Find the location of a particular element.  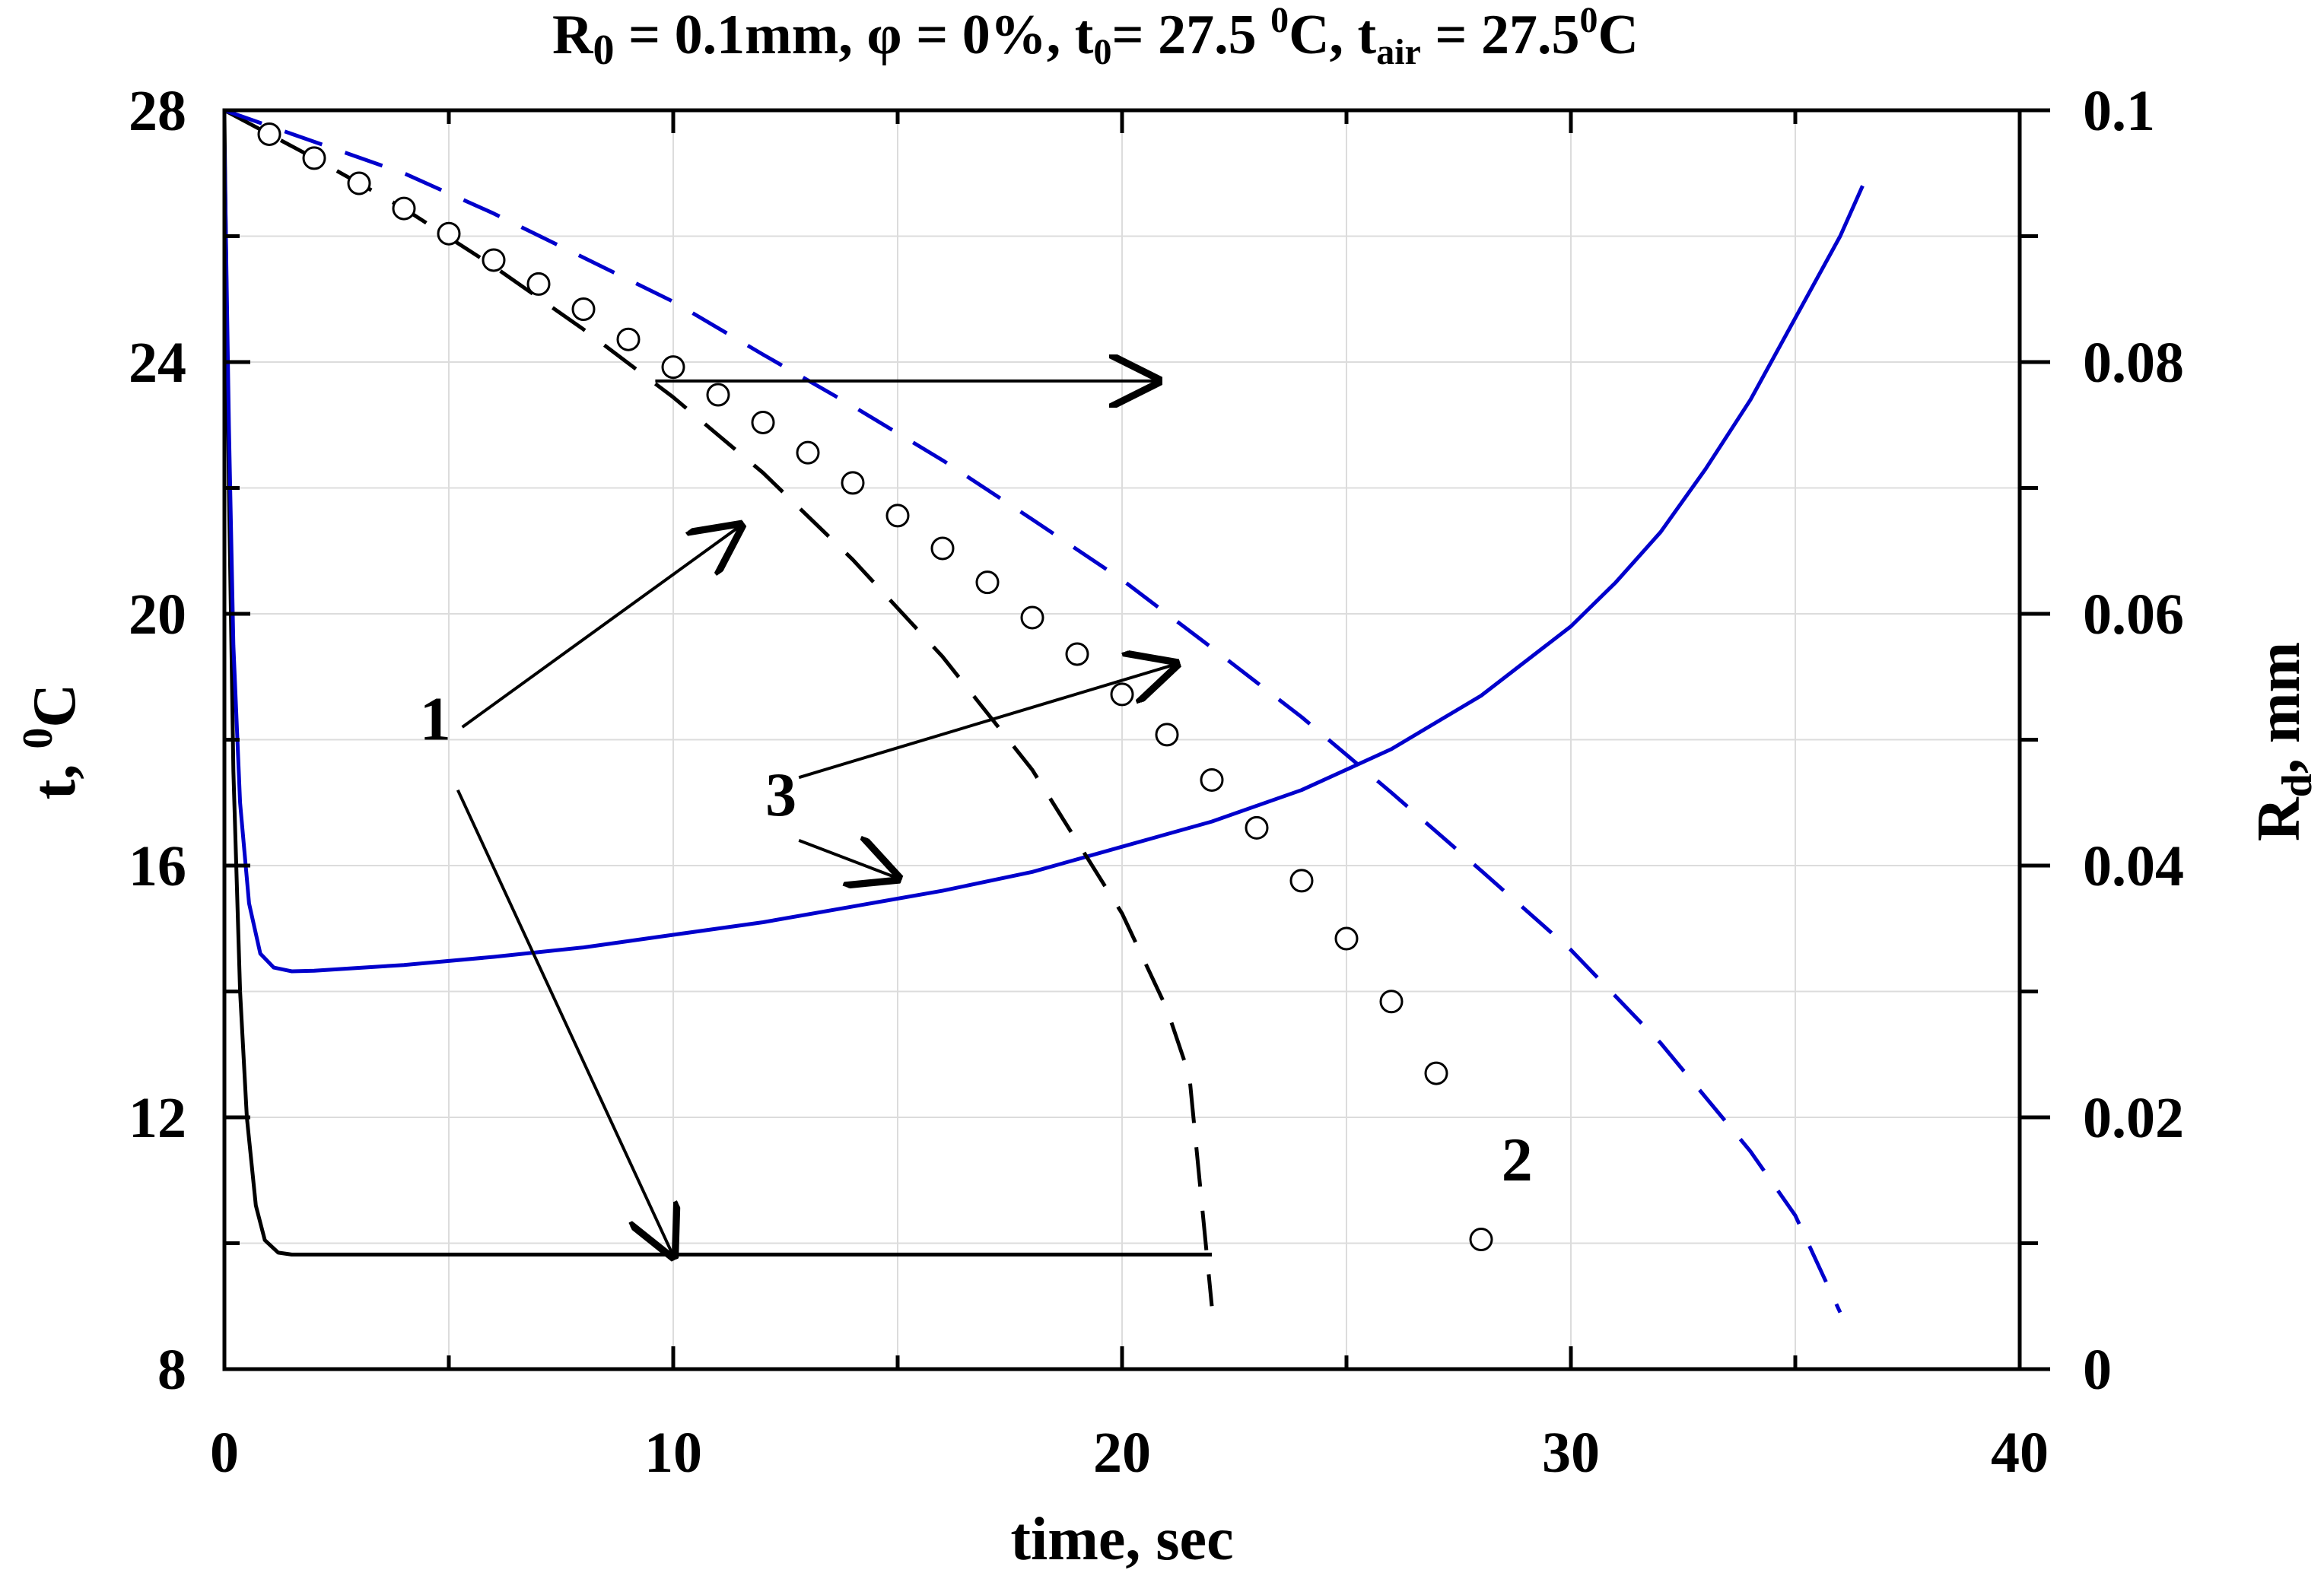

y-right-tick-label: 0.08 is located at coordinates (2133, 363).